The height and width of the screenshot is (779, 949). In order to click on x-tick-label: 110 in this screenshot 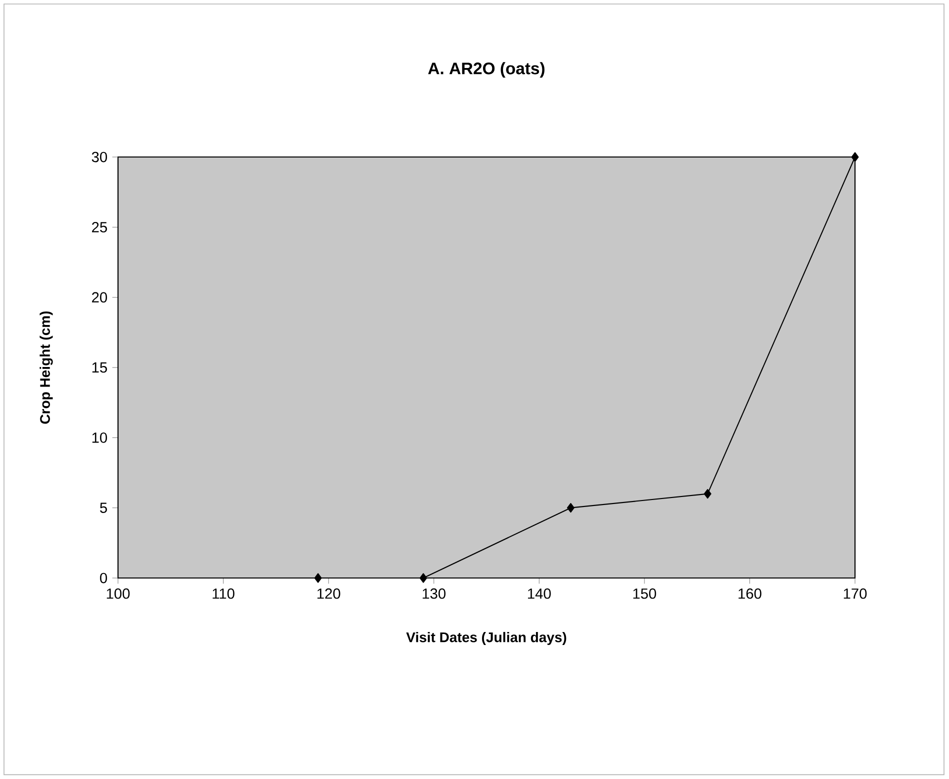, I will do `click(223, 593)`.